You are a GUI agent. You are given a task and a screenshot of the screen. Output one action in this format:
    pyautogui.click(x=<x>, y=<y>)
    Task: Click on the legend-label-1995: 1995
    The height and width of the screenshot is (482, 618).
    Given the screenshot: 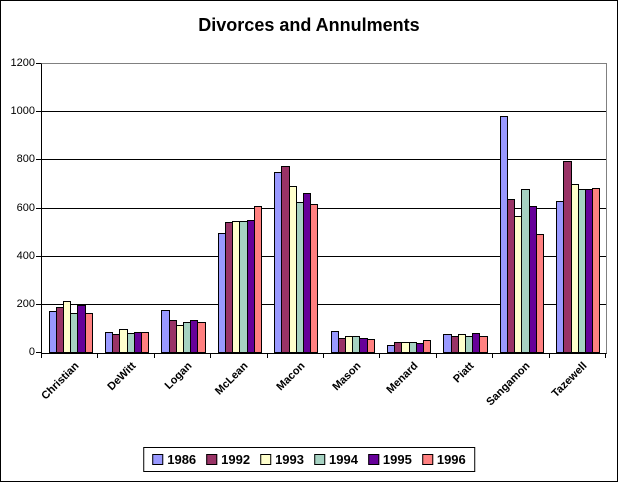 What is the action you would take?
    pyautogui.click(x=397, y=459)
    